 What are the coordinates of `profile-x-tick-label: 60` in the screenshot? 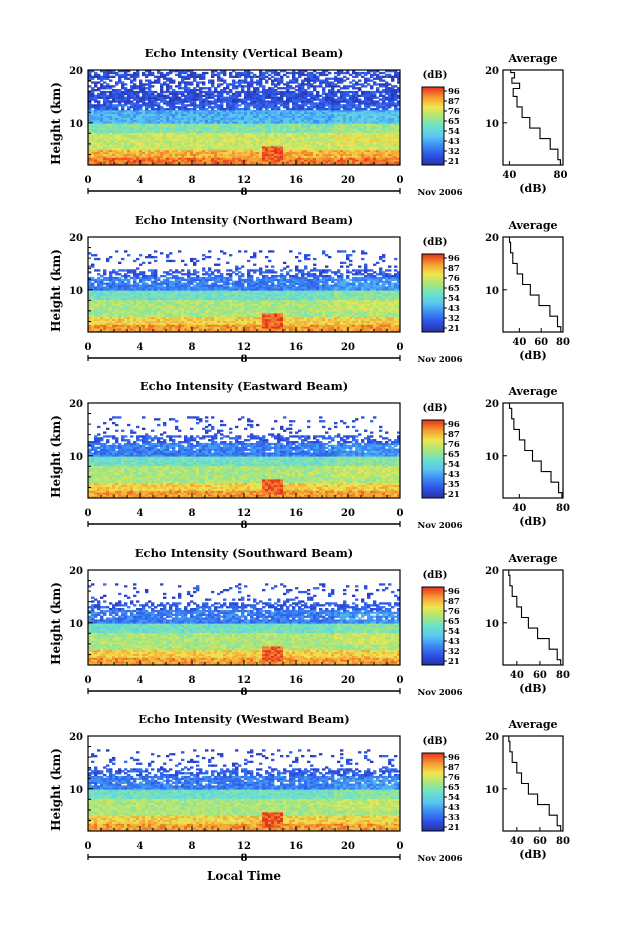 It's located at (541, 342).